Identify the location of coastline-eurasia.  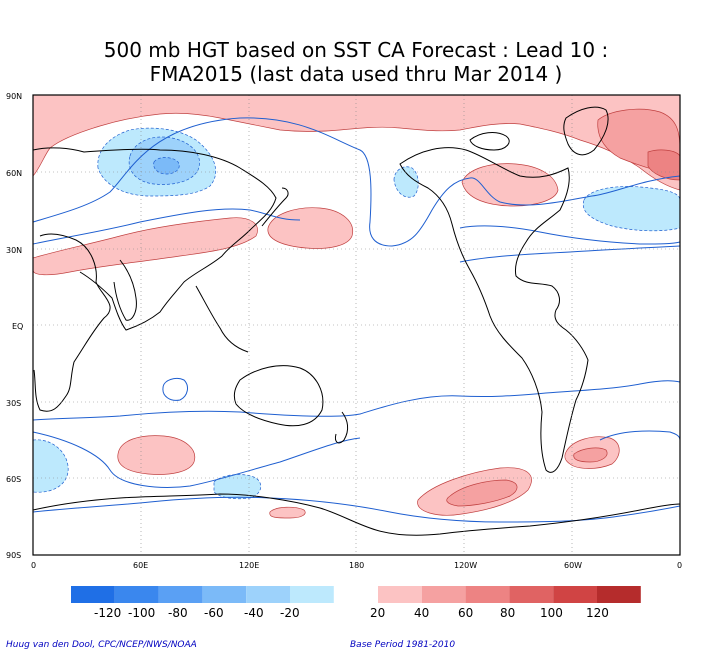
(154, 239).